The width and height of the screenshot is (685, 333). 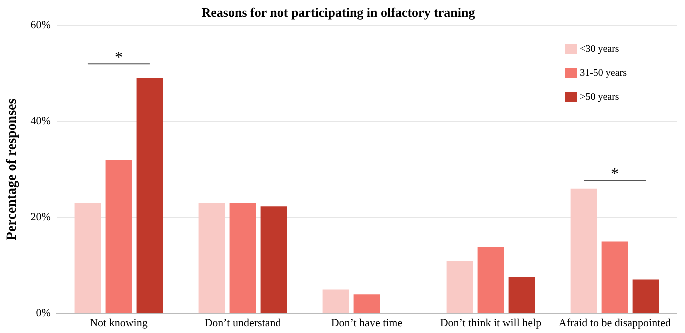 I want to click on x-tick-label: Don’t have time, so click(x=367, y=323).